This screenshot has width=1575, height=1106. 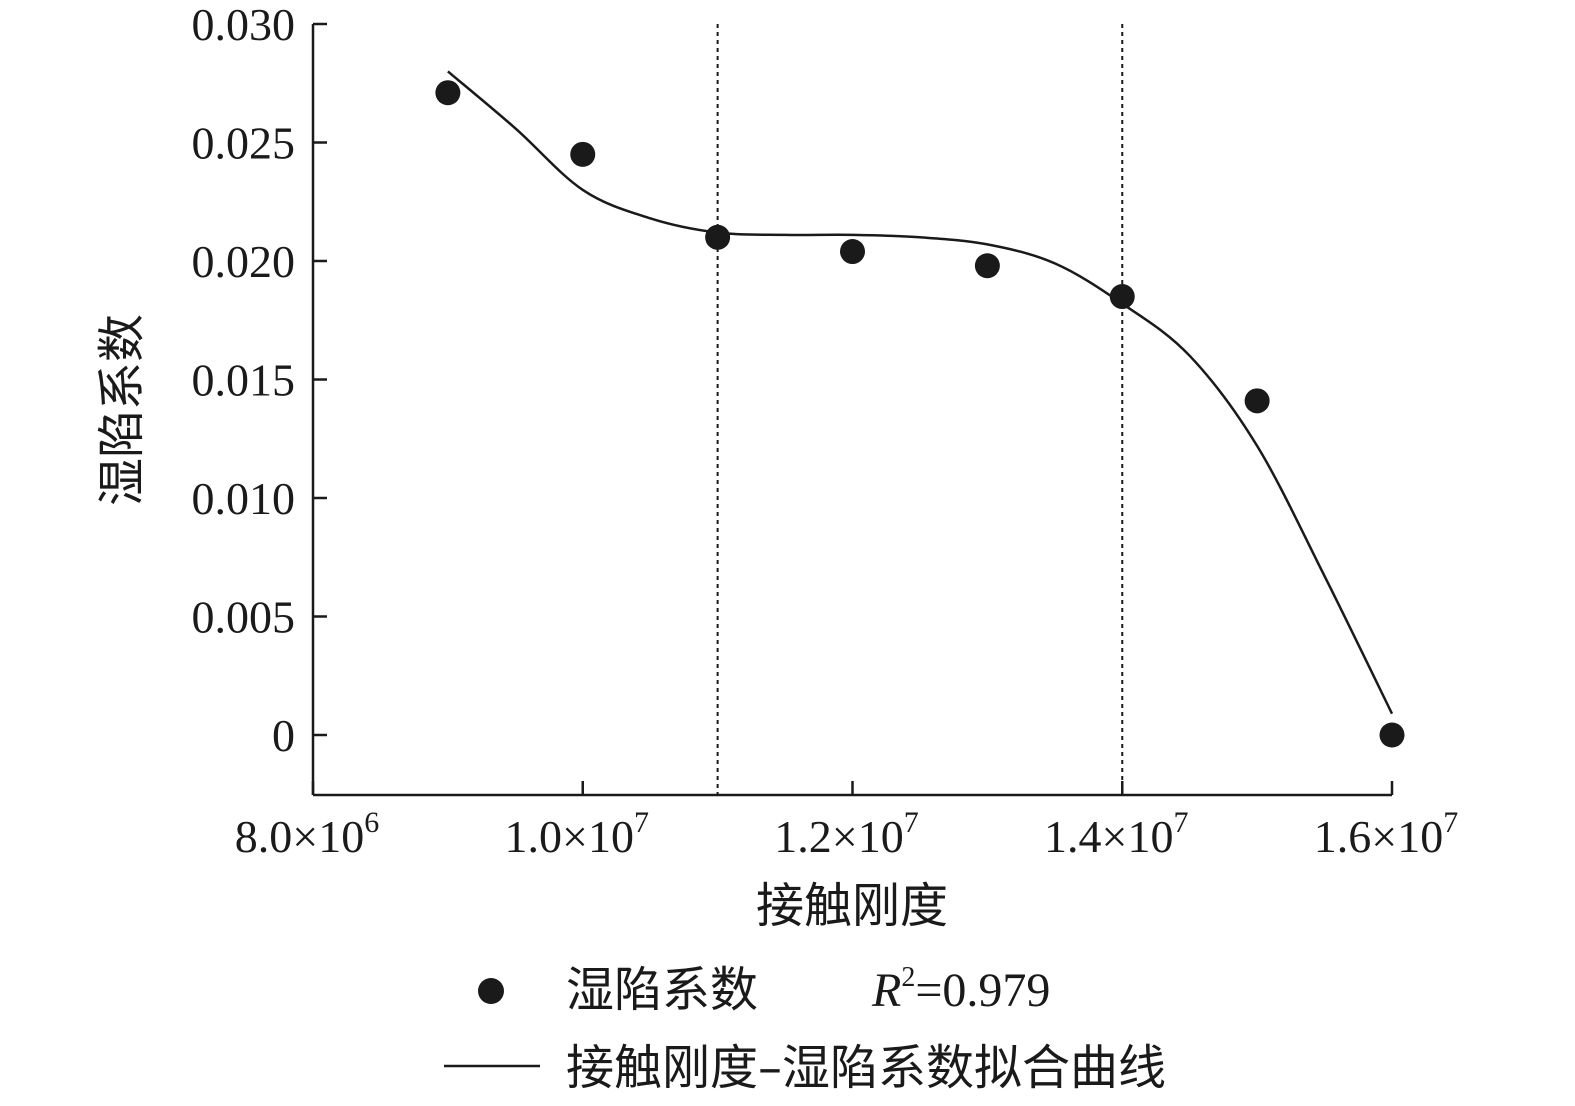 I want to click on legend-scatter-marker, so click(x=491, y=991).